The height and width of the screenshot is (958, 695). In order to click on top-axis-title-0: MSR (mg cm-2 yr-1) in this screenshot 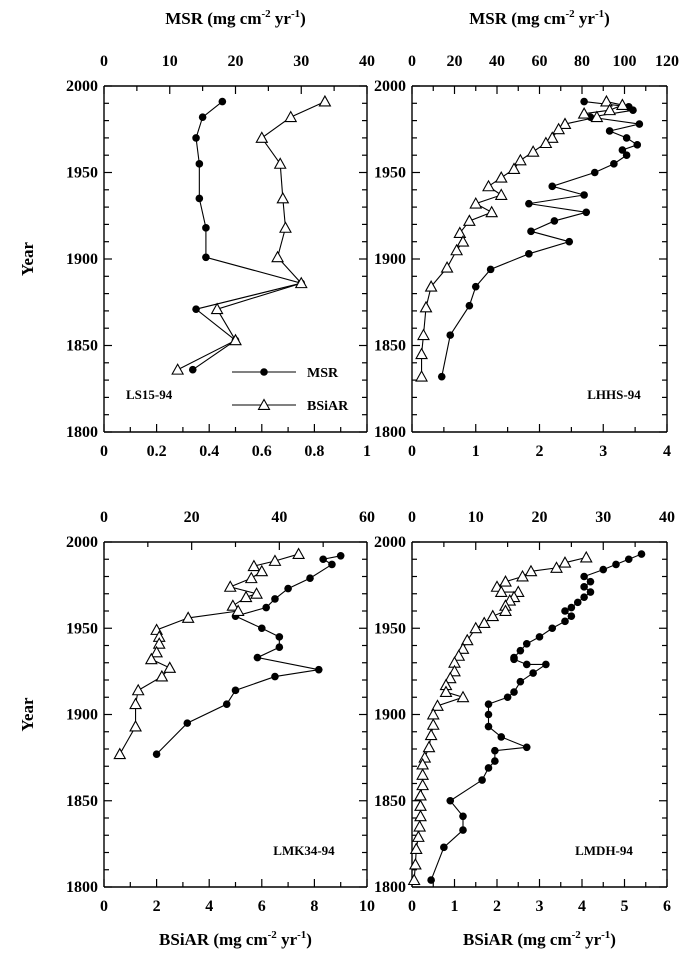, I will do `click(235, 18)`.